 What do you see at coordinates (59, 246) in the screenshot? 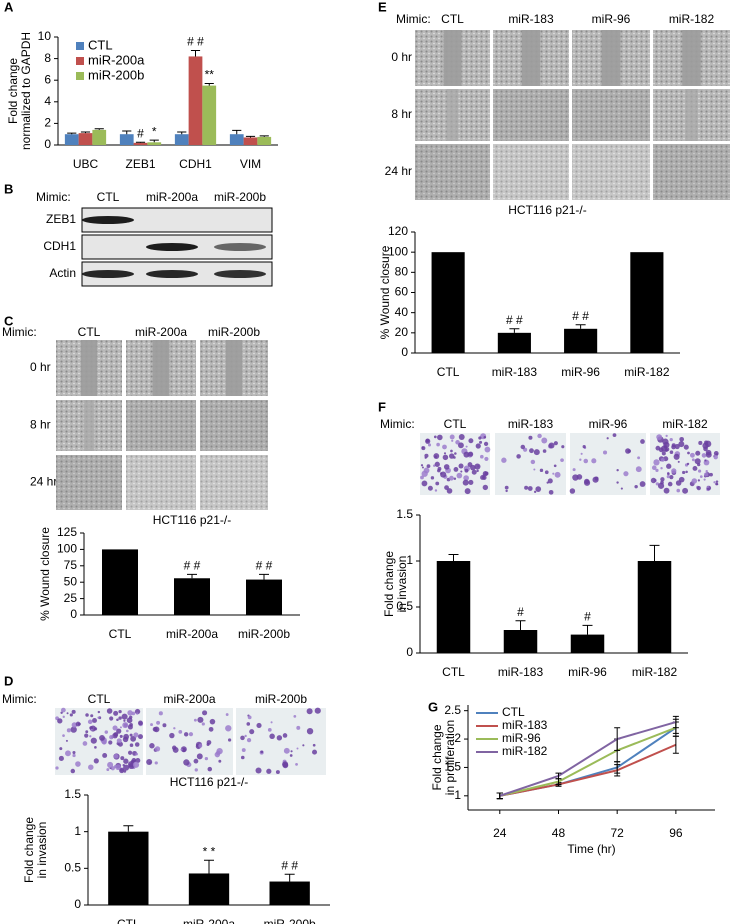
I see `row-label: CDH1` at bounding box center [59, 246].